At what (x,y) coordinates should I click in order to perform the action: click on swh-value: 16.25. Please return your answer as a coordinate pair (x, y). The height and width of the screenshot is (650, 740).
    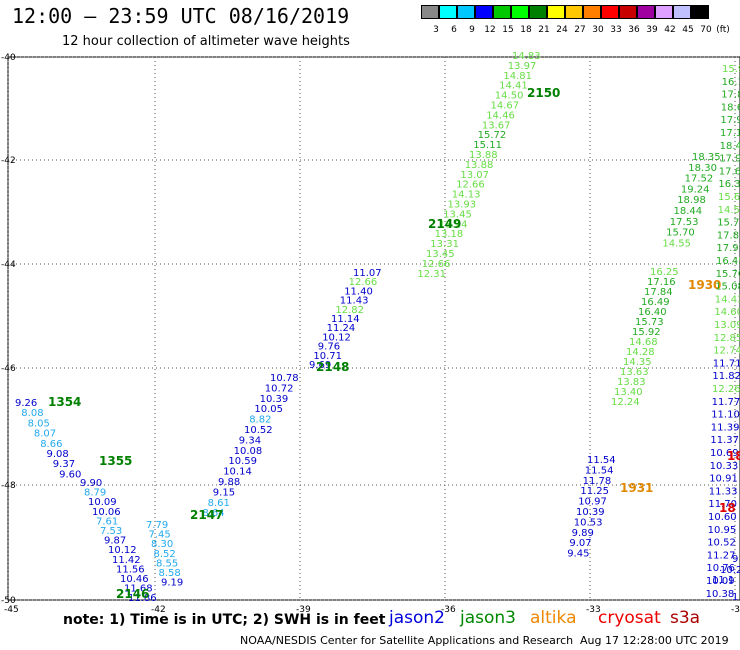
    Looking at the image, I should click on (664, 272).